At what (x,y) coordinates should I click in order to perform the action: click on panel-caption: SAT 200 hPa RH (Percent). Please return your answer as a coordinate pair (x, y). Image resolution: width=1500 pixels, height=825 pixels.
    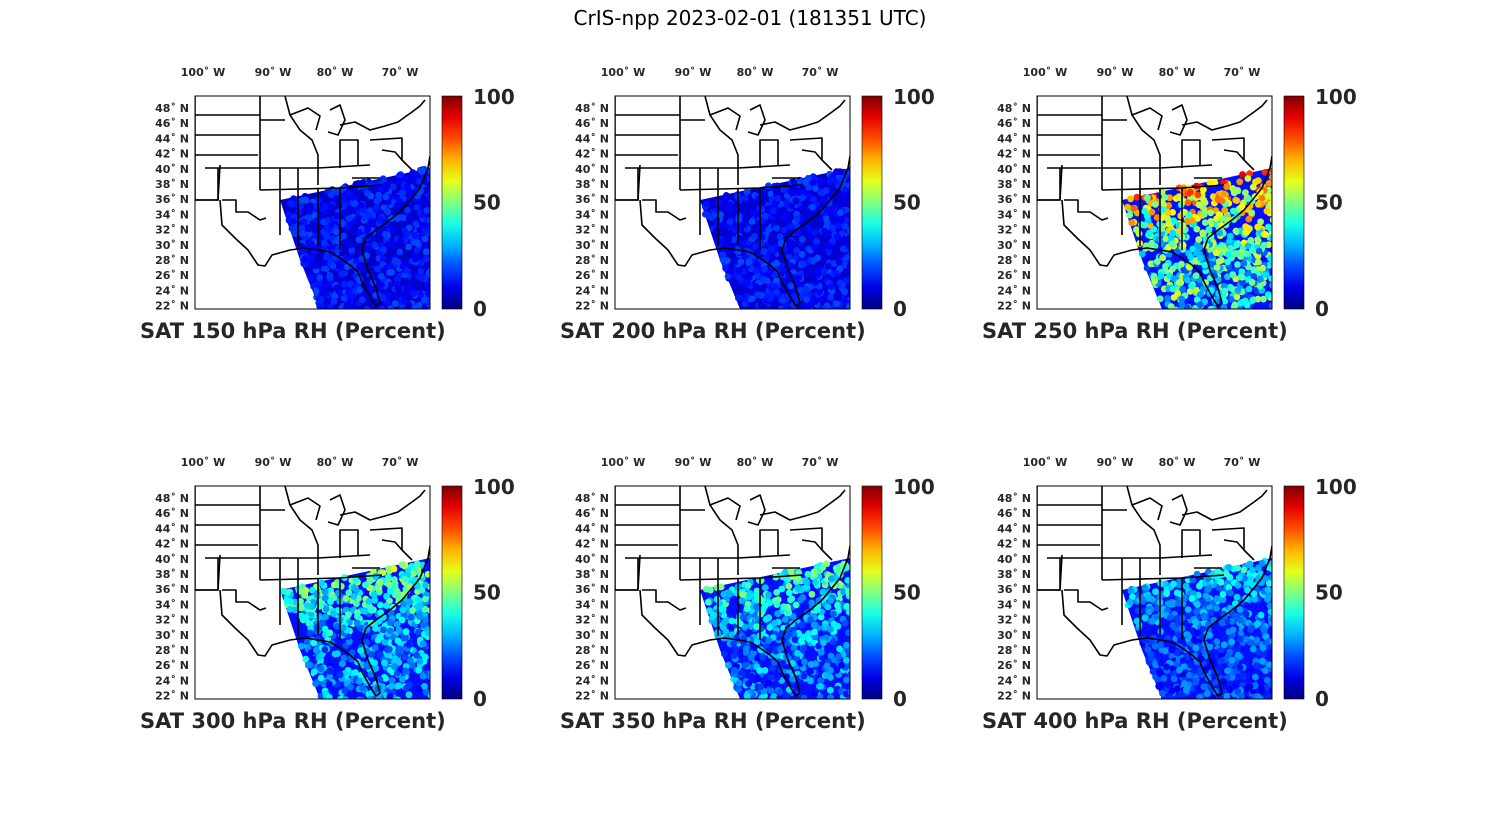
    Looking at the image, I should click on (713, 331).